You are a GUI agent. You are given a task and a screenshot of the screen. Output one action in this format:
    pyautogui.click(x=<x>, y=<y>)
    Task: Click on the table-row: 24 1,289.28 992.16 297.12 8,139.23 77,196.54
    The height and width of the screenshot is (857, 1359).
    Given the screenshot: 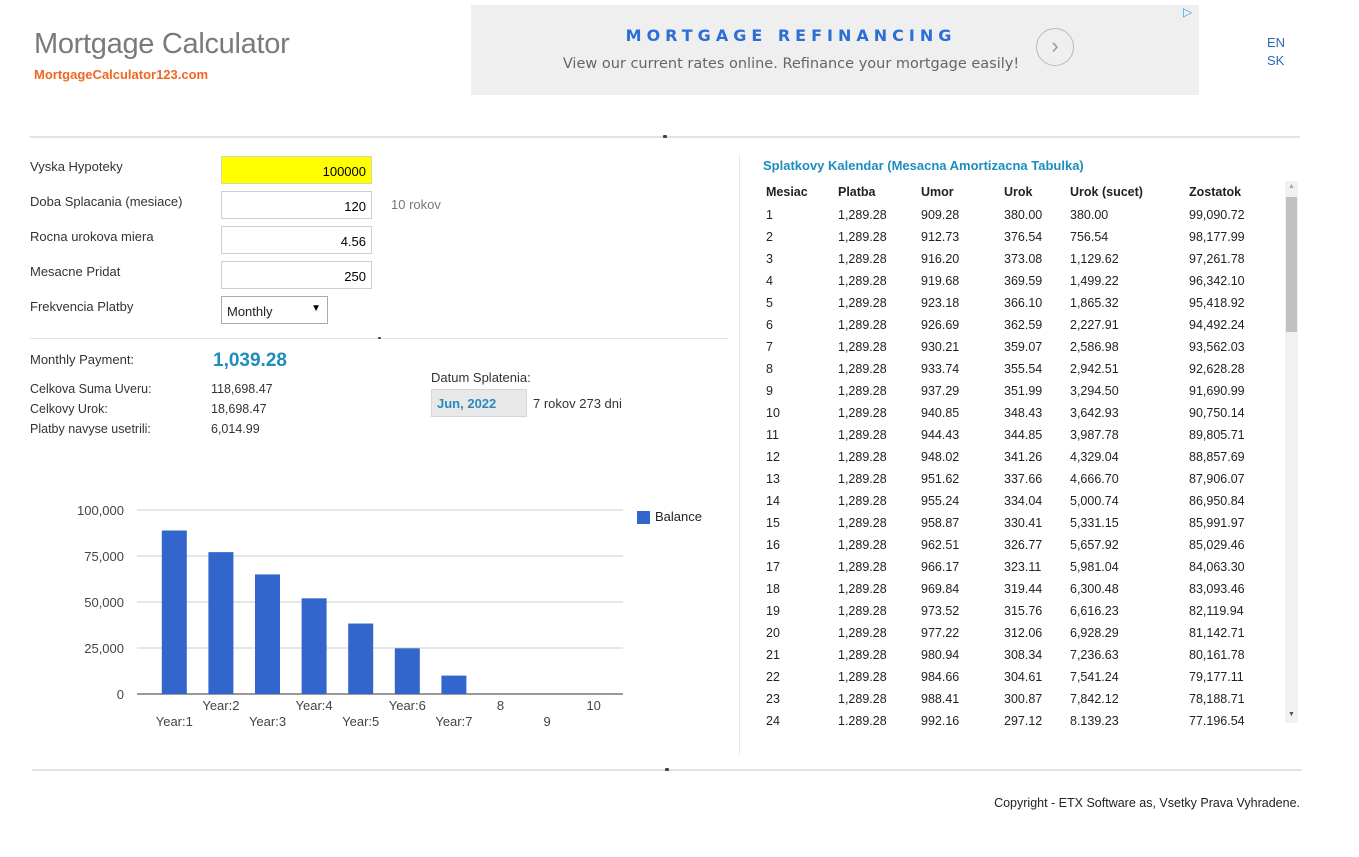 What is the action you would take?
    pyautogui.click(x=1023, y=717)
    